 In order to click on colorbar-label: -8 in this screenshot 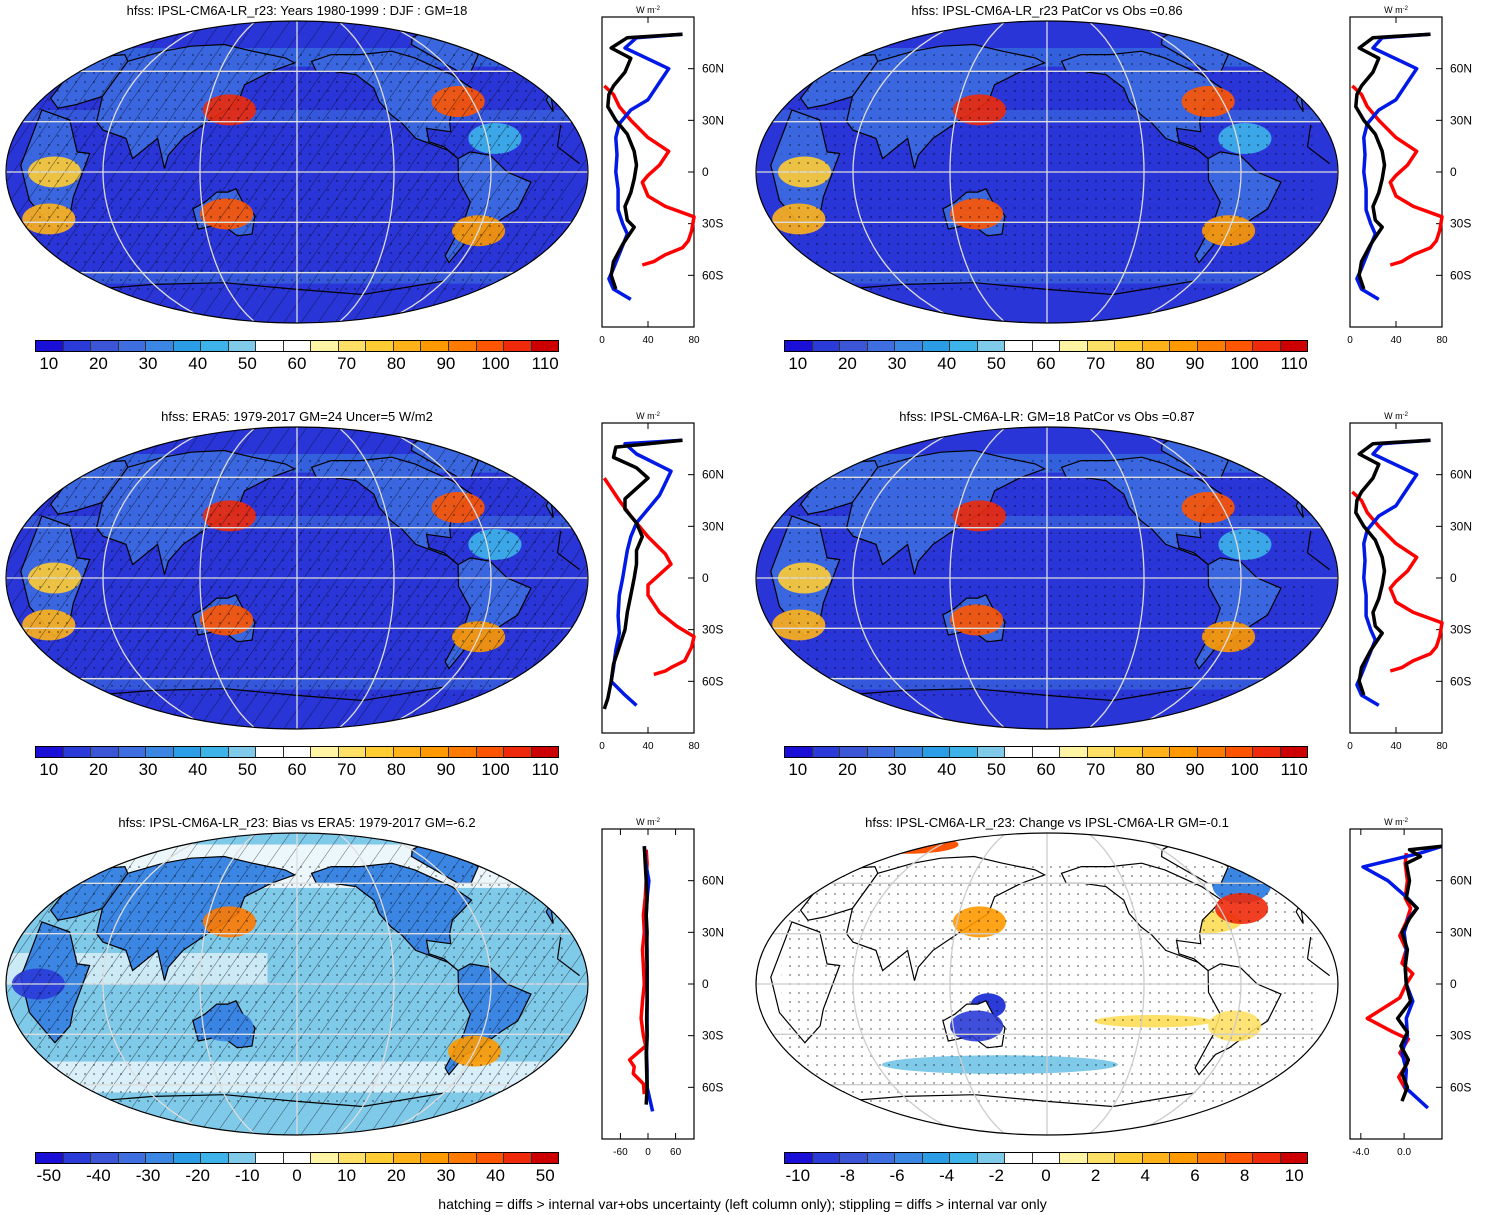, I will do `click(847, 1175)`.